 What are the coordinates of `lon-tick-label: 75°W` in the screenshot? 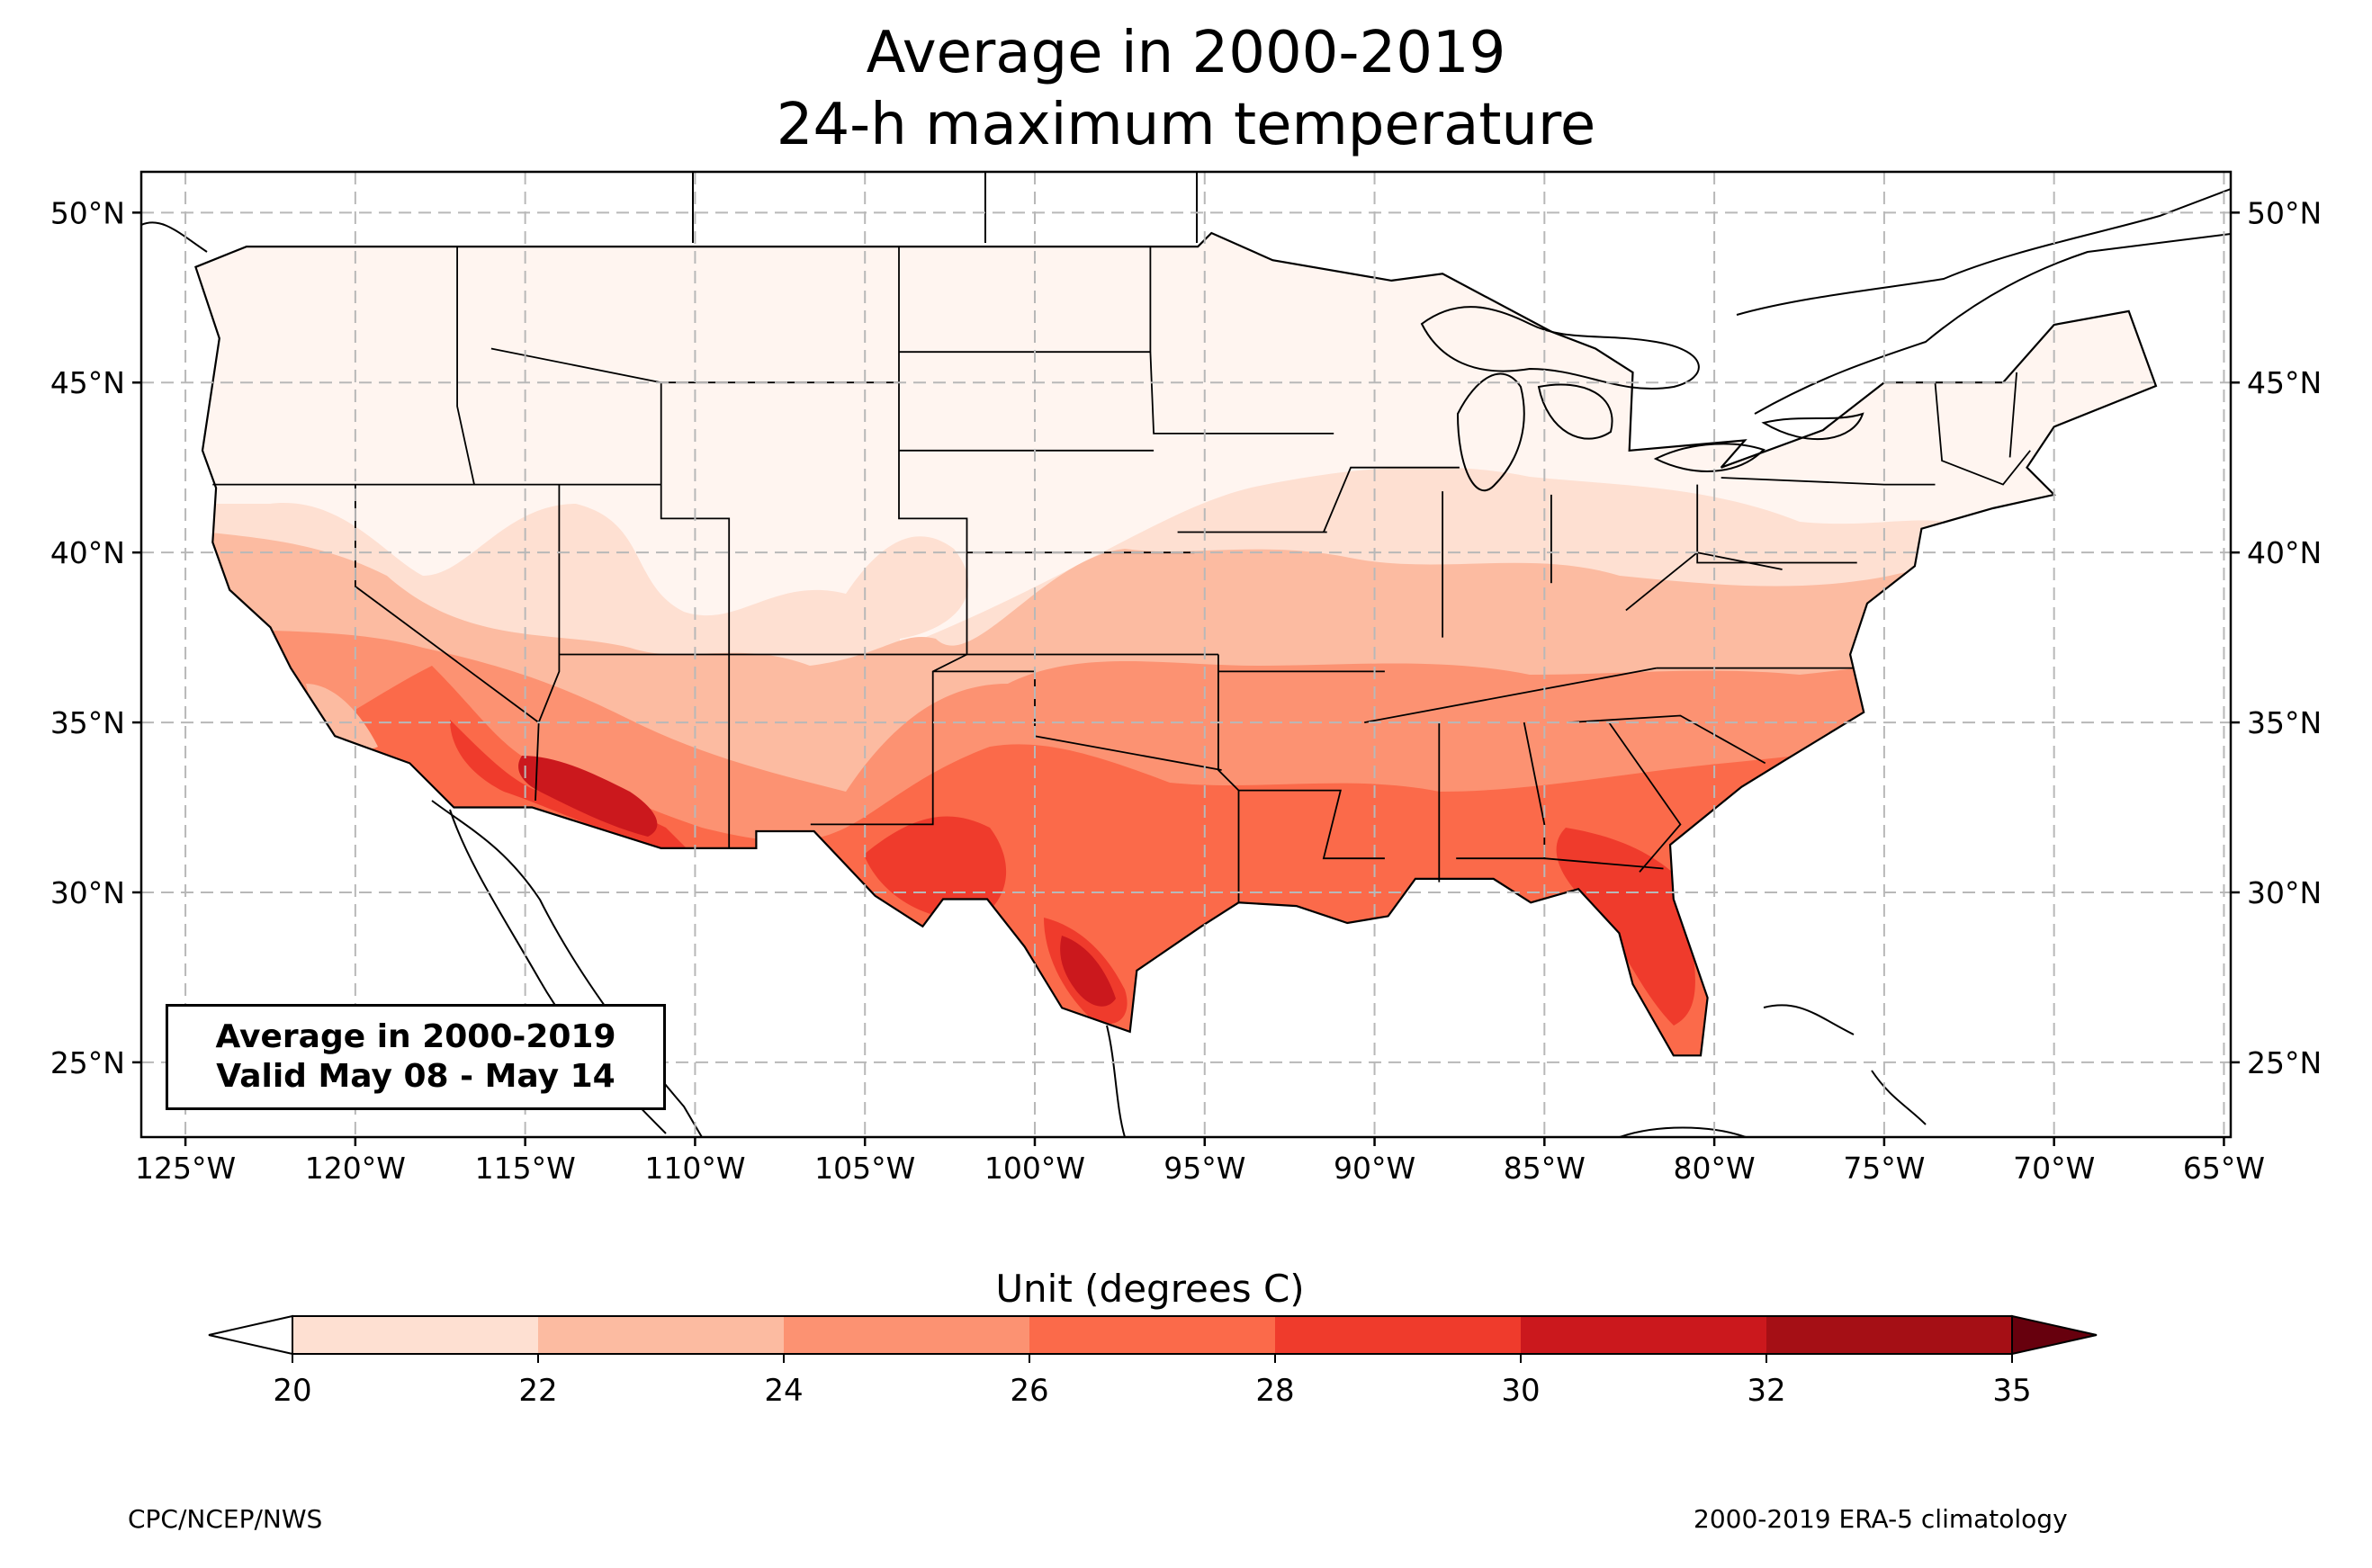 It's located at (1884, 1168).